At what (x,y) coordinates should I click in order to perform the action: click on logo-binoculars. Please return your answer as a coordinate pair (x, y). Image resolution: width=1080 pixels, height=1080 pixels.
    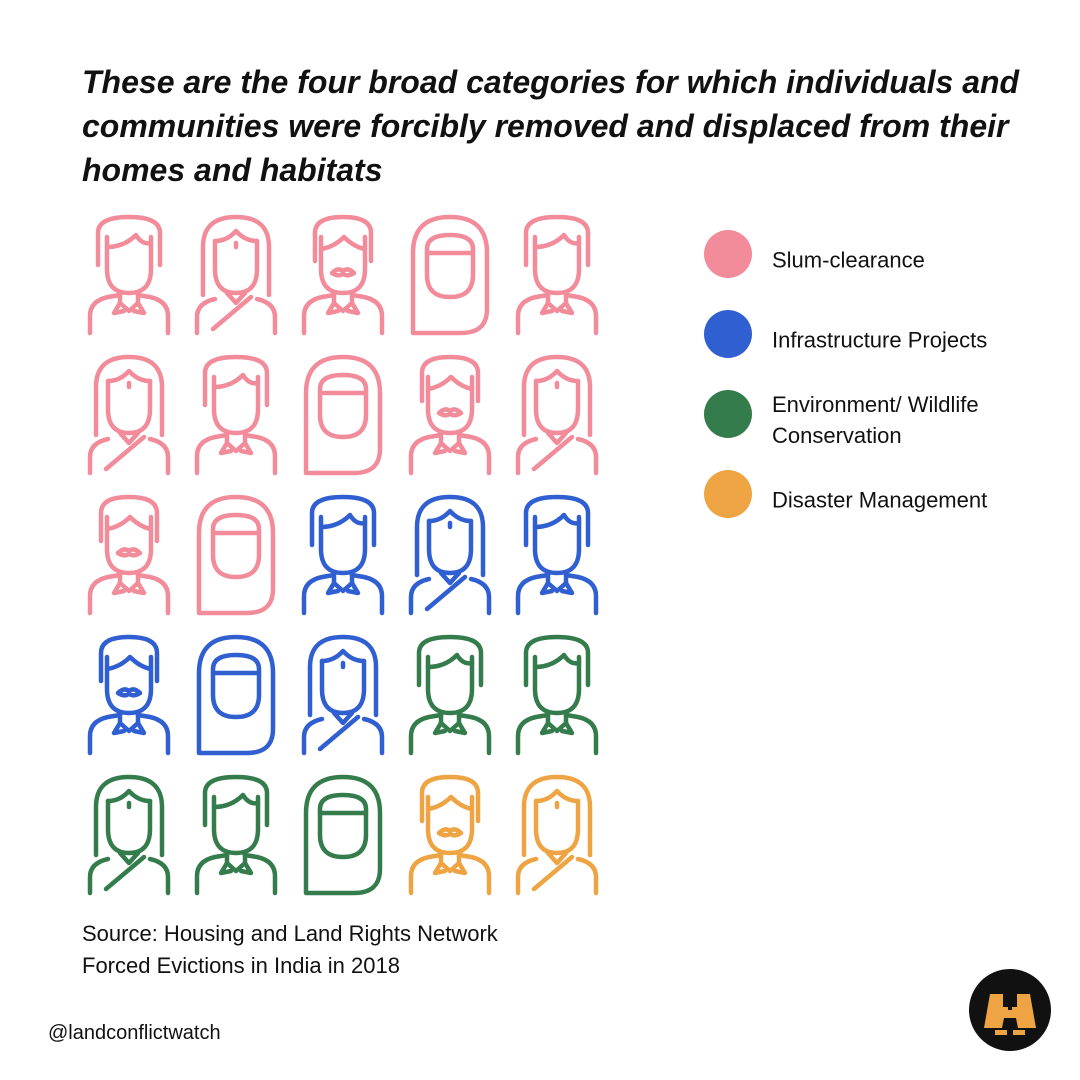
    Looking at the image, I should click on (1010, 1014).